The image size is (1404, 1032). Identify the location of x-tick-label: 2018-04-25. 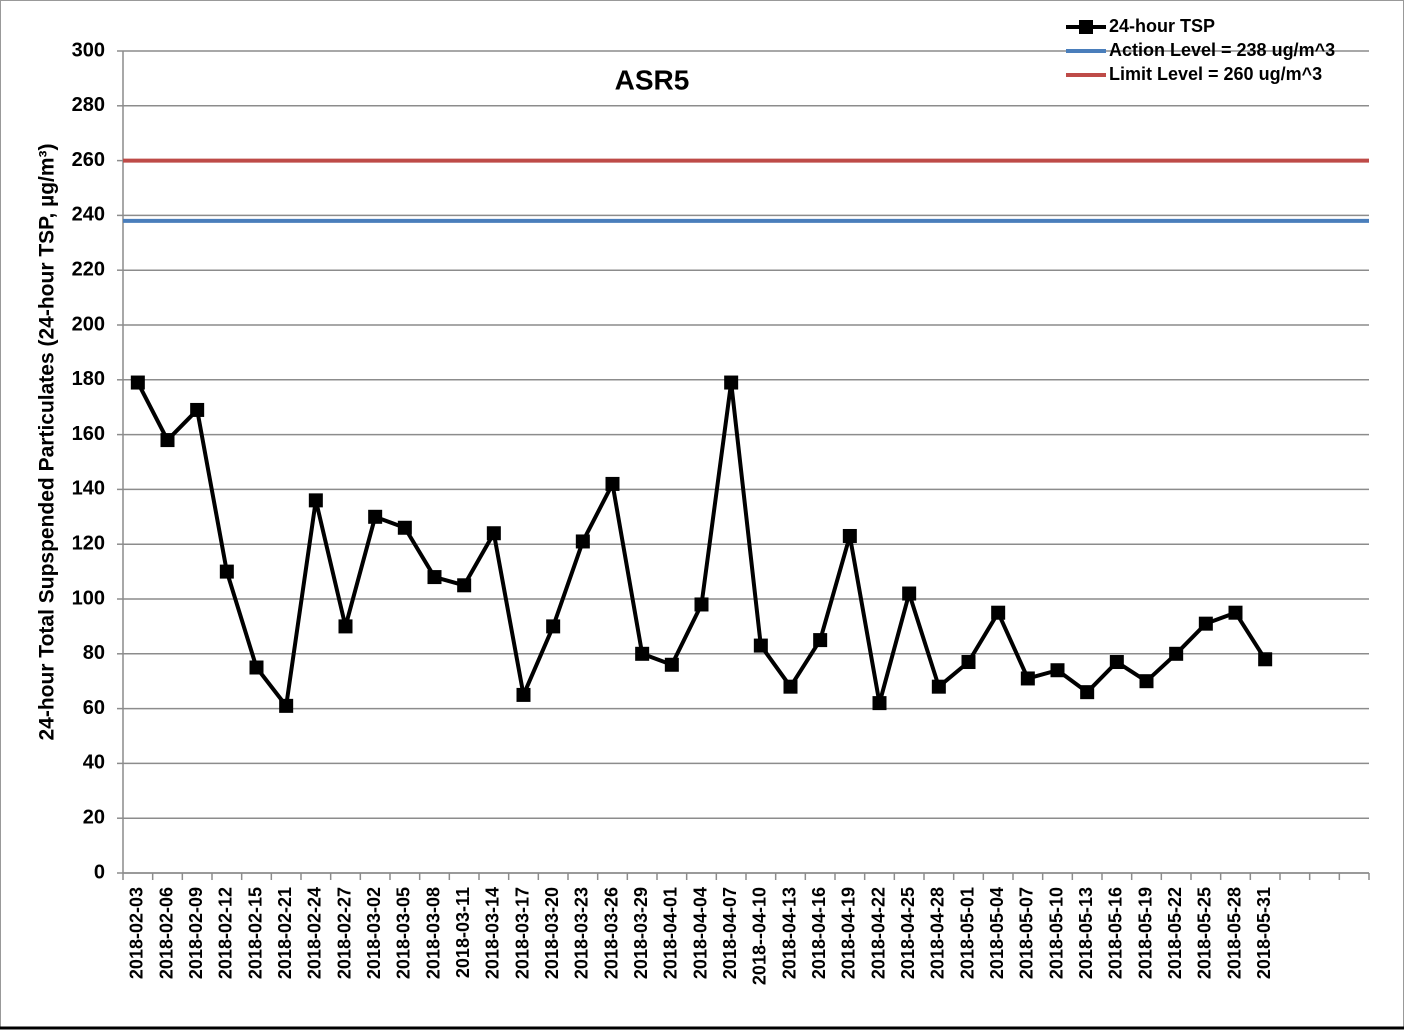
(908, 933).